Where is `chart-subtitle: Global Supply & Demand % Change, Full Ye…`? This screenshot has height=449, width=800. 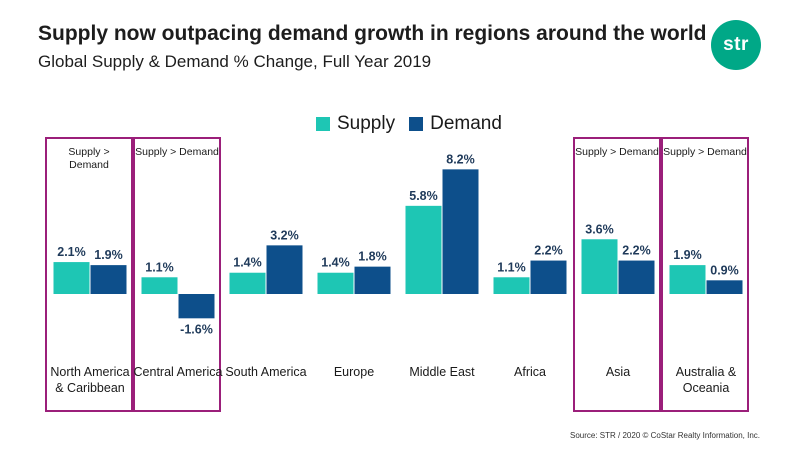 chart-subtitle: Global Supply & Demand % Change, Full Ye… is located at coordinates (235, 61).